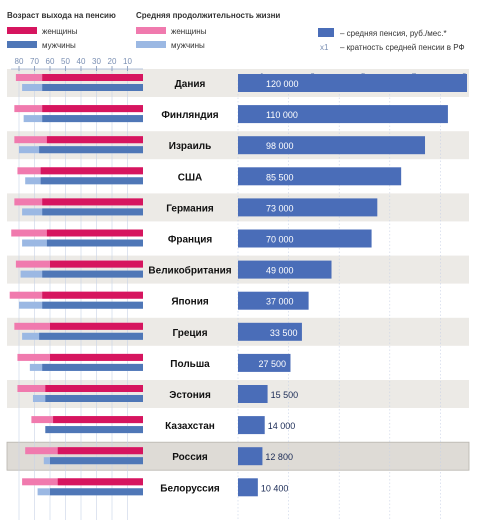  Describe the element at coordinates (19, 61) in the screenshot. I see `age-tick-label: 80` at that location.